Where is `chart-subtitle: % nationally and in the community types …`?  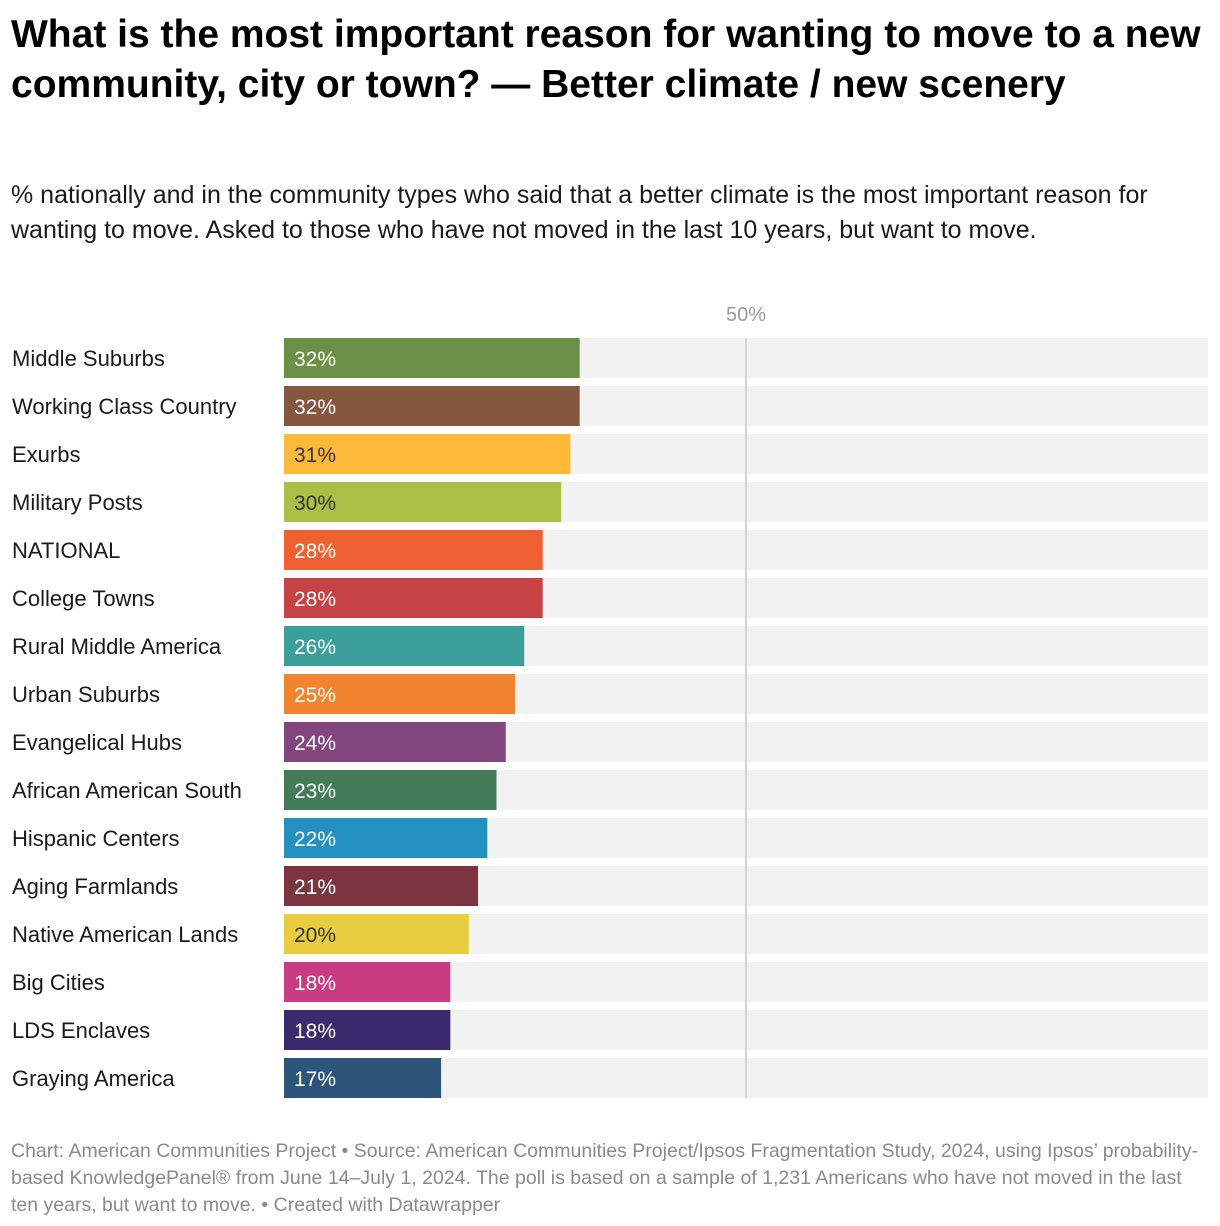
chart-subtitle: % nationally and in the community types … is located at coordinates (579, 212).